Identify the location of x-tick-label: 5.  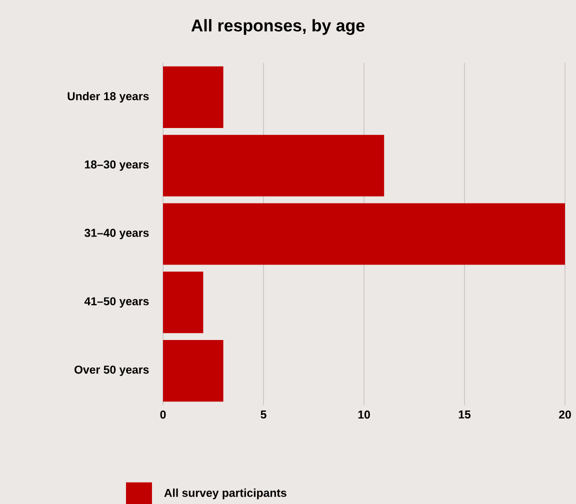
(263, 414).